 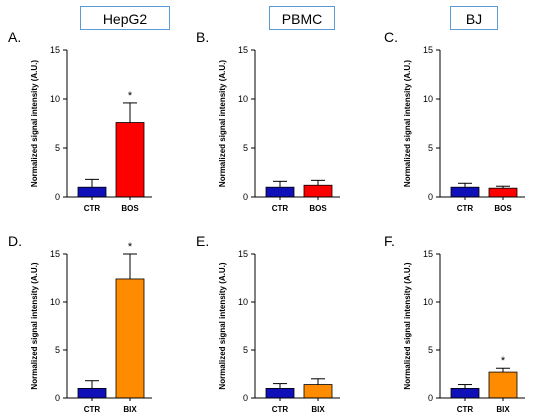 What do you see at coordinates (14, 37) in the screenshot?
I see `panel-label: A.` at bounding box center [14, 37].